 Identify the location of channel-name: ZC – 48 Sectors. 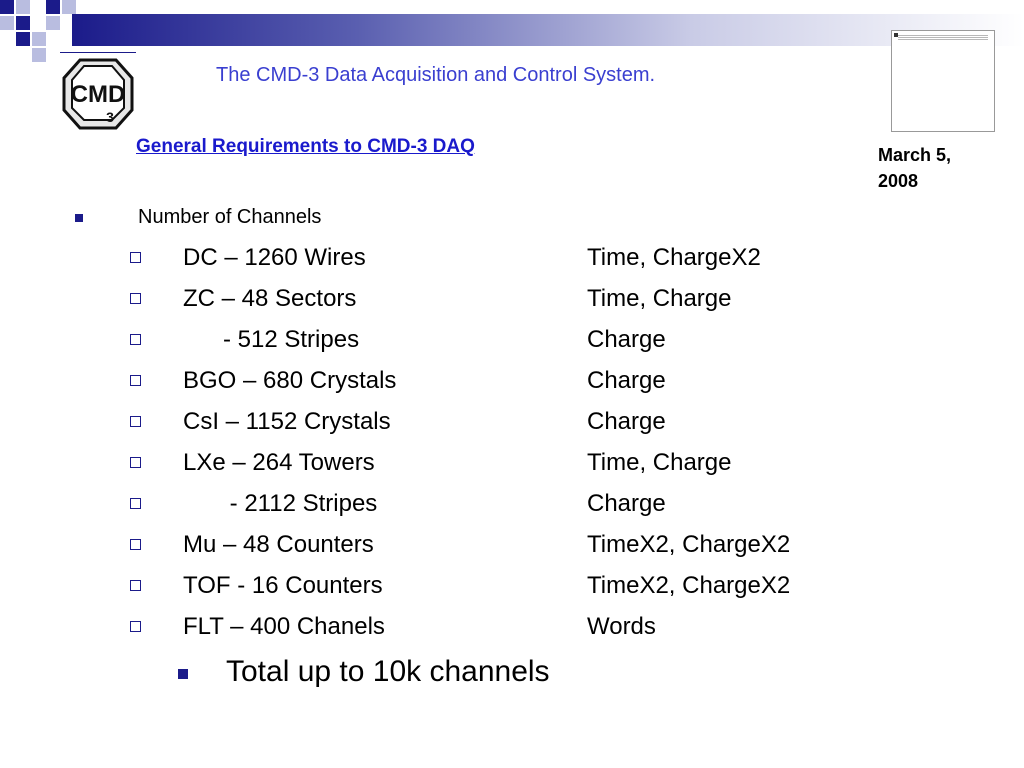
(270, 298).